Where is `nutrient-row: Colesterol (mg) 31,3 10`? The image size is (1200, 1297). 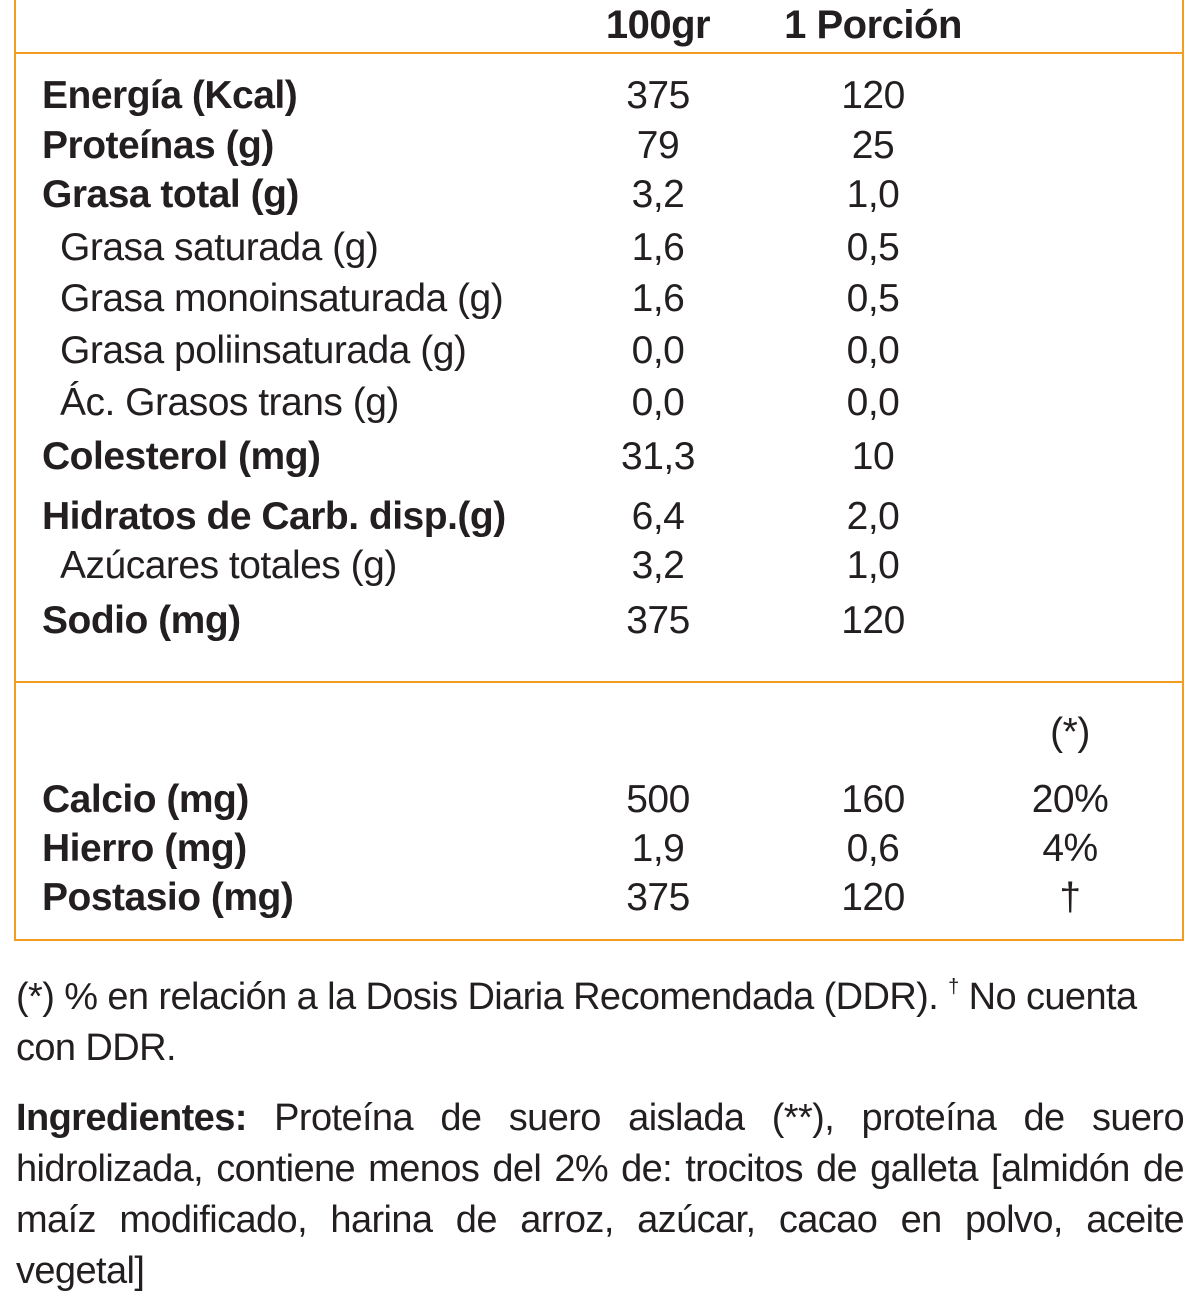 nutrient-row: Colesterol (mg) 31,3 10 is located at coordinates (600, 457).